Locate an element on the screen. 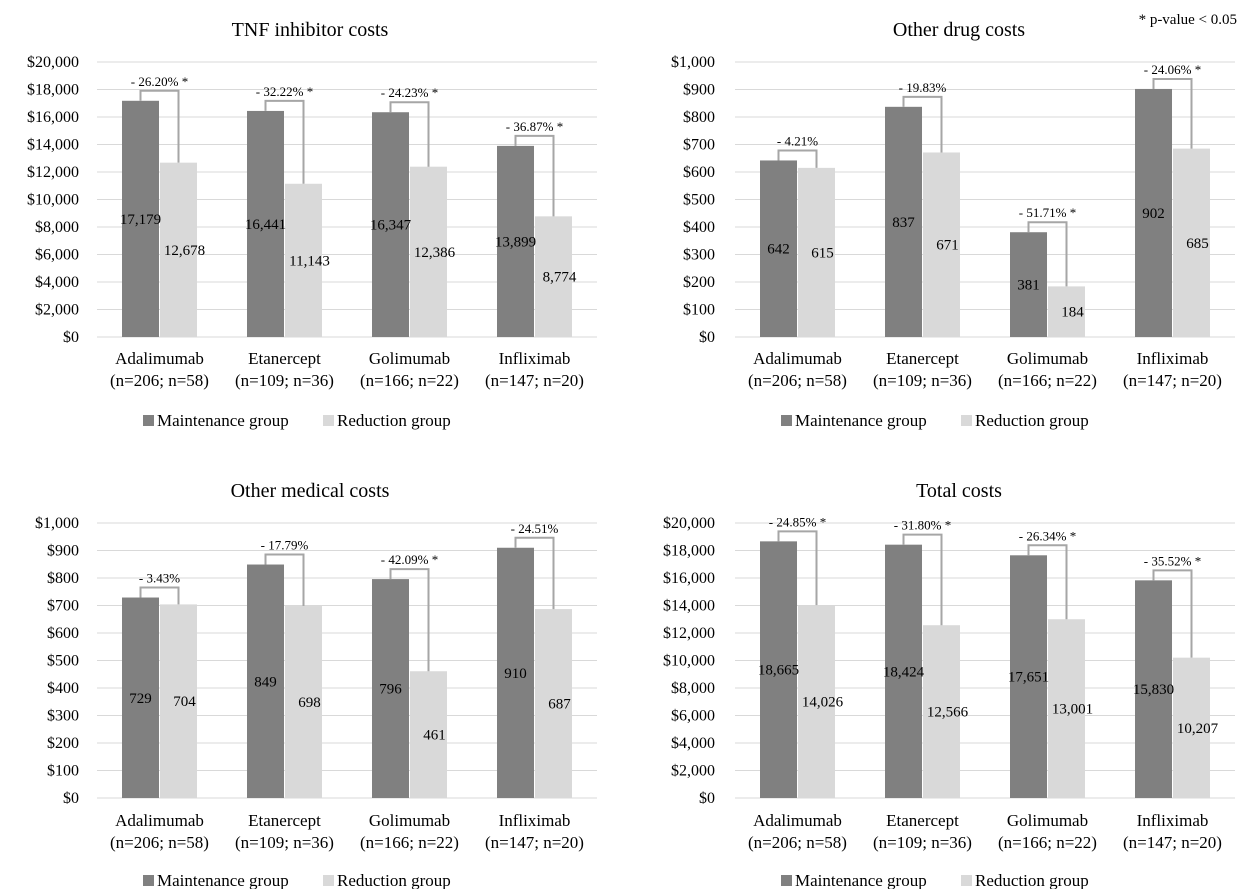 Image resolution: width=1240 pixels, height=889 pixels. data-label-reduction: 12,386 is located at coordinates (435, 253).